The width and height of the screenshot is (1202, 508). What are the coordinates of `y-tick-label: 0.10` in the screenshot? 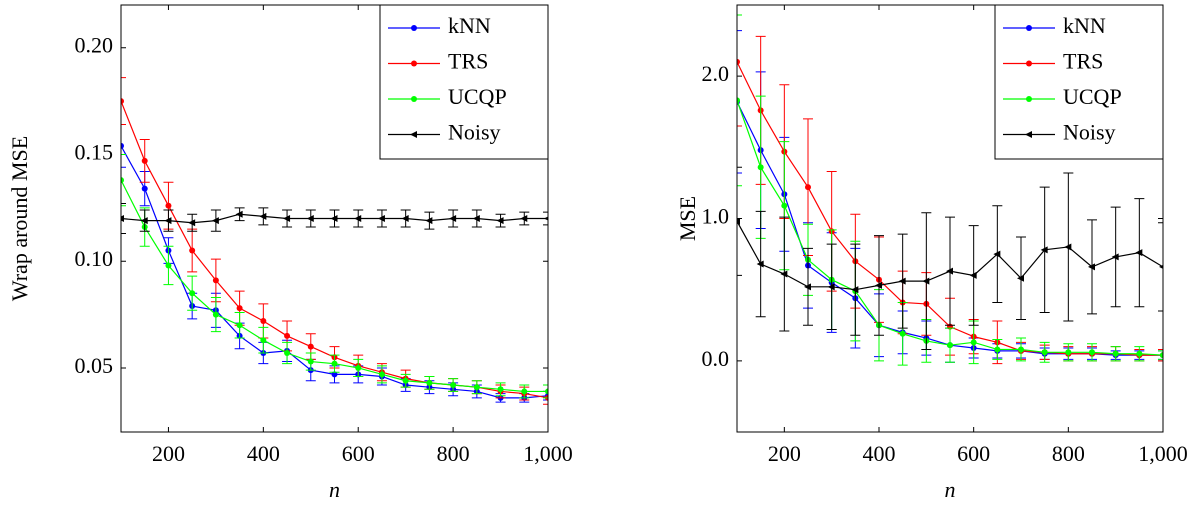 It's located at (94, 258).